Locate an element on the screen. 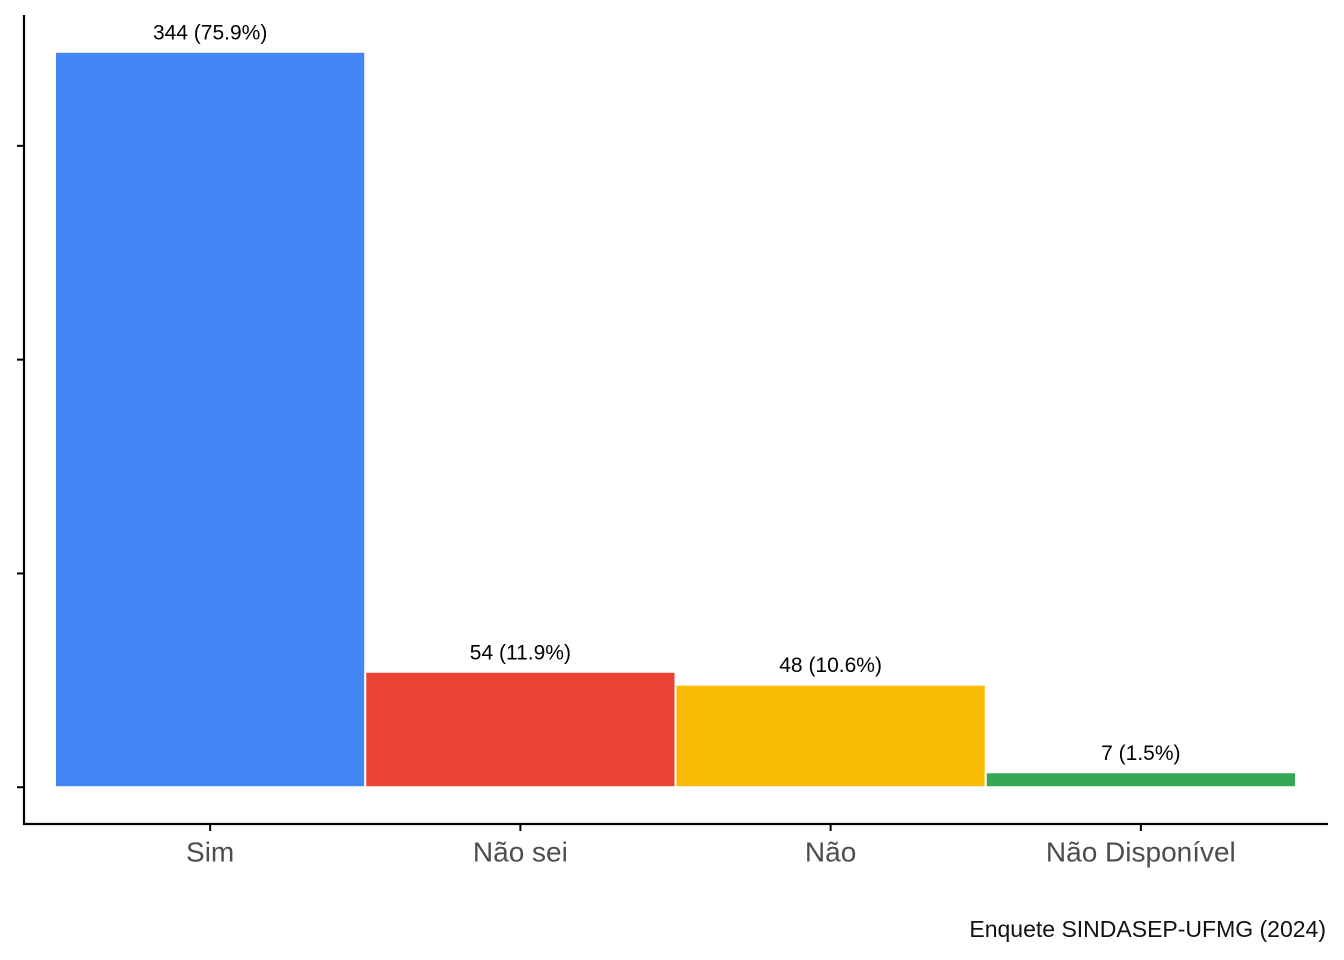  x-tick-label: Não Disponível is located at coordinates (1141, 851).